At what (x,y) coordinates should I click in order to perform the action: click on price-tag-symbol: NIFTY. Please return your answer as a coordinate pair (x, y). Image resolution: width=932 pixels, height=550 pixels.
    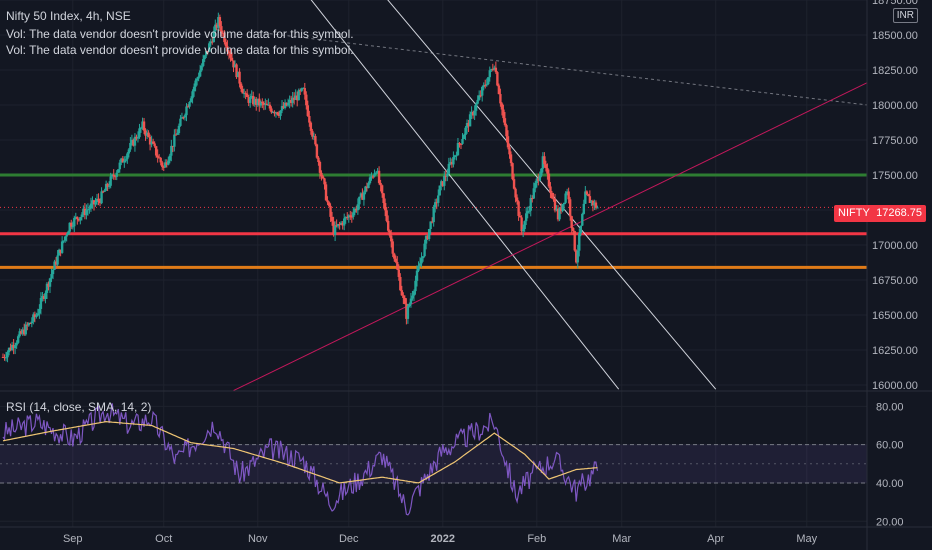
    Looking at the image, I should click on (854, 213).